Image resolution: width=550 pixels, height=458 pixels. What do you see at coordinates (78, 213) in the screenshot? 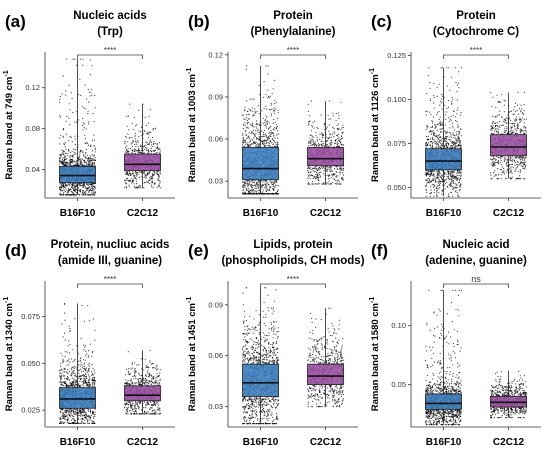
I see `x-tick-label: B16F10` at bounding box center [78, 213].